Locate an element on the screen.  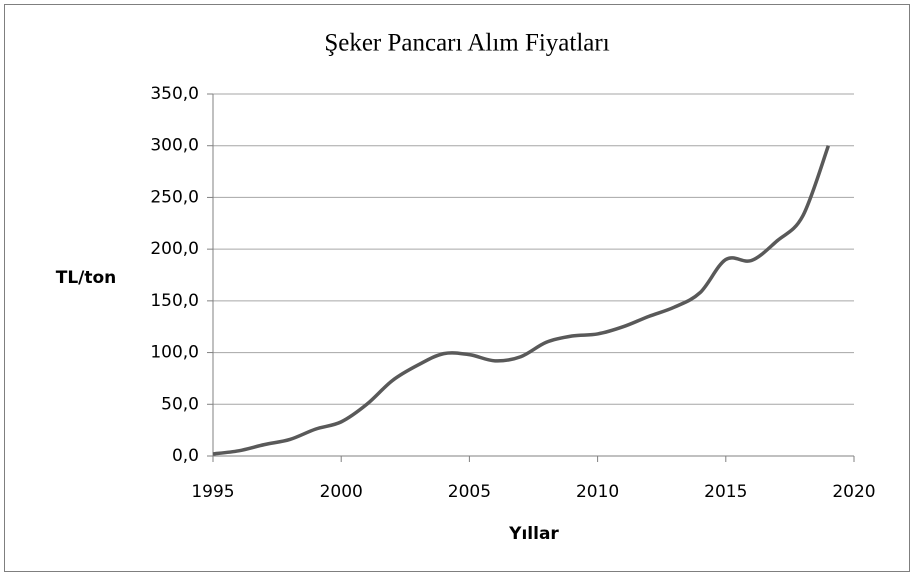
x-tick-label: 2015 is located at coordinates (725, 492).